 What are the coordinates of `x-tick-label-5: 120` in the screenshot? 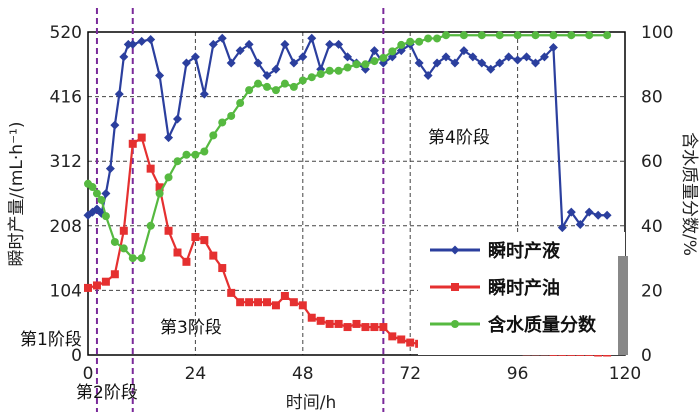 It's located at (625, 374).